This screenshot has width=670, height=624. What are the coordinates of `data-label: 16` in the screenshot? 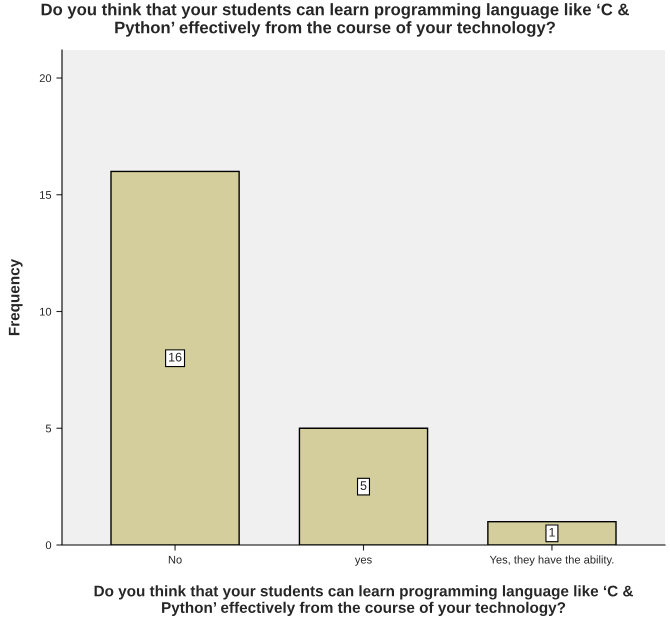 It's located at (175, 357).